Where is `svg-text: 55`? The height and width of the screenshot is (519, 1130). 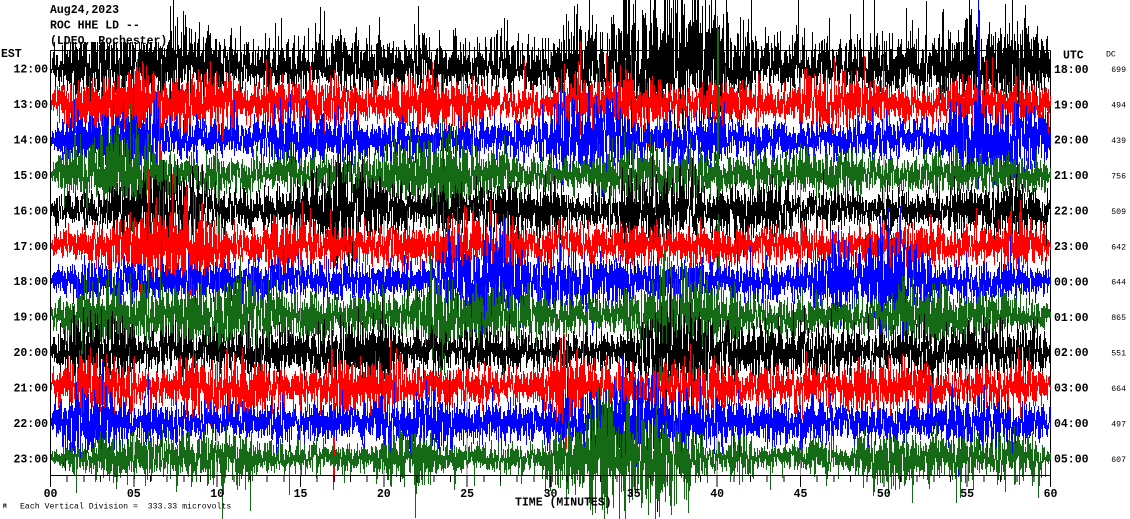 svg-text: 55 is located at coordinates (967, 494).